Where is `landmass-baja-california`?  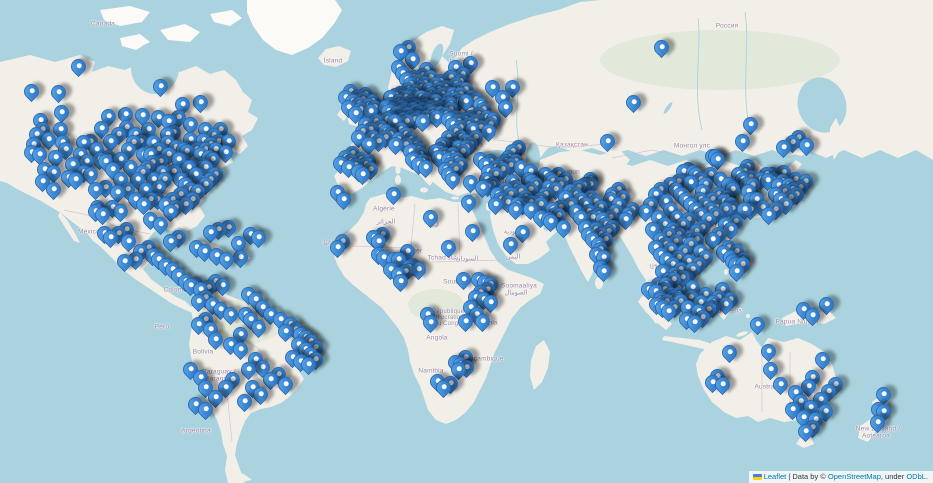 landmass-baja-california is located at coordinates (69, 227).